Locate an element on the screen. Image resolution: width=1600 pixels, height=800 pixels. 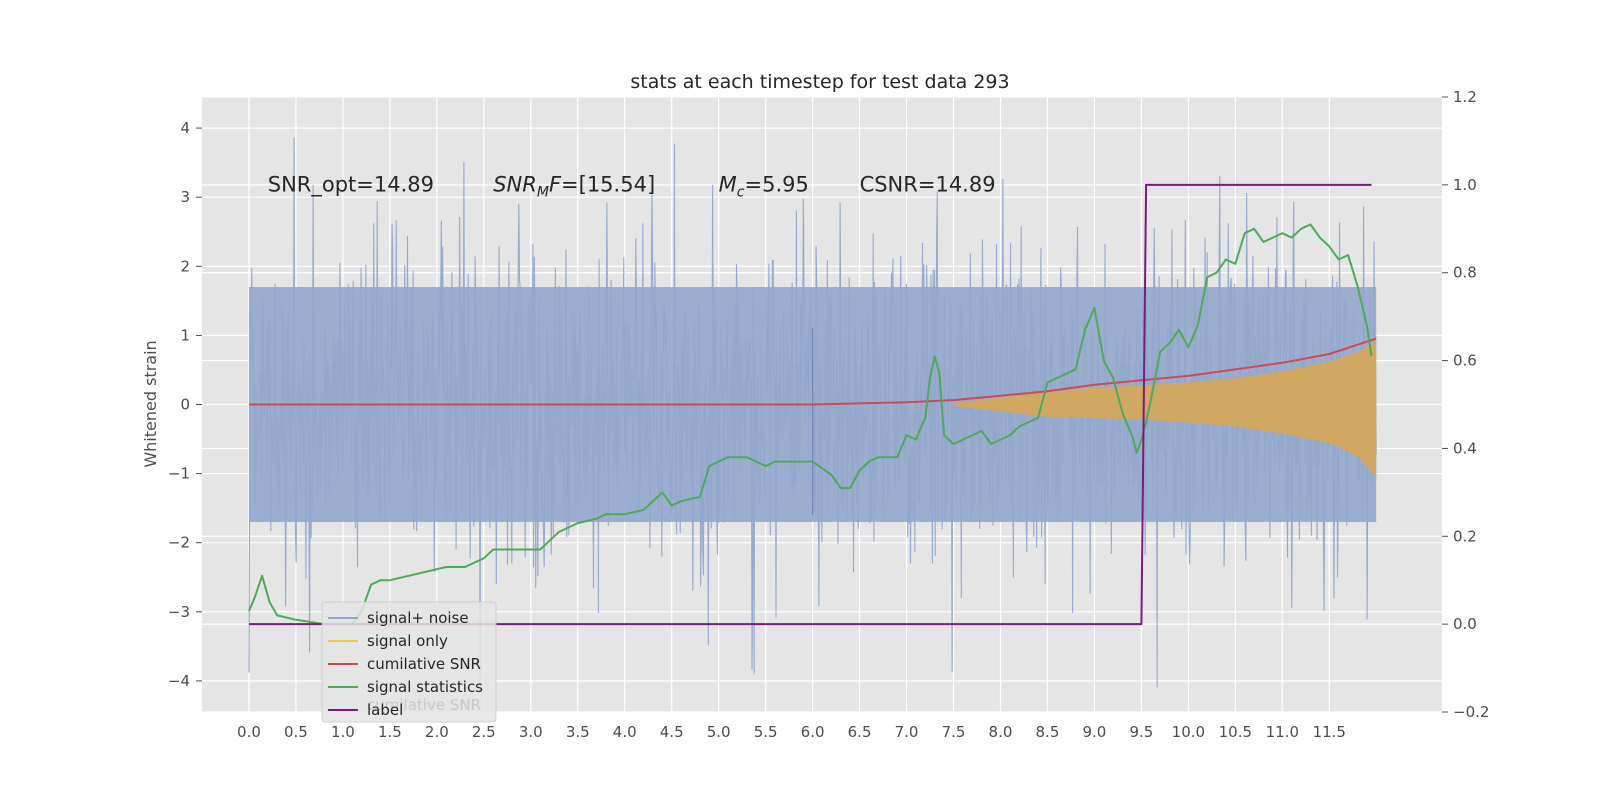
signal-only-envelope is located at coordinates (1165, 409).